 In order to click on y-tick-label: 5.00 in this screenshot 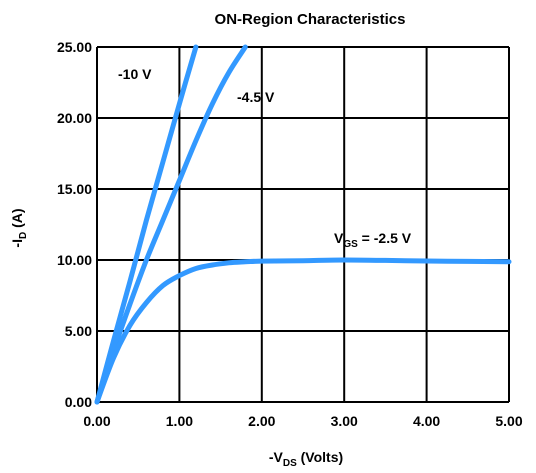, I will do `click(78, 331)`.